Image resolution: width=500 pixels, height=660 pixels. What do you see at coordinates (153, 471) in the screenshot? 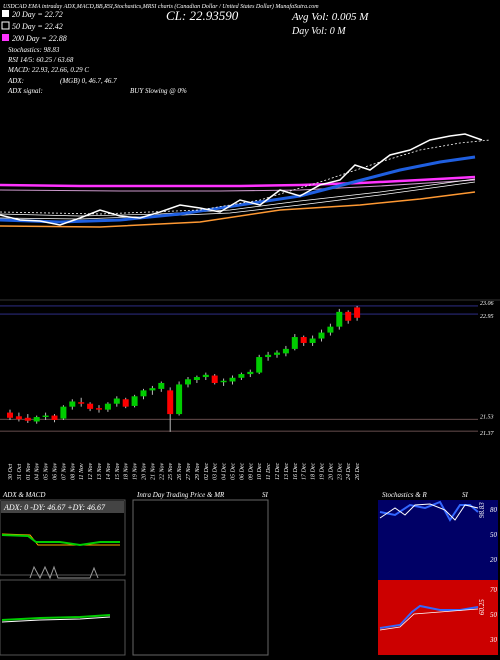
I see `x-tick-label: 21 Nov` at bounding box center [153, 471].